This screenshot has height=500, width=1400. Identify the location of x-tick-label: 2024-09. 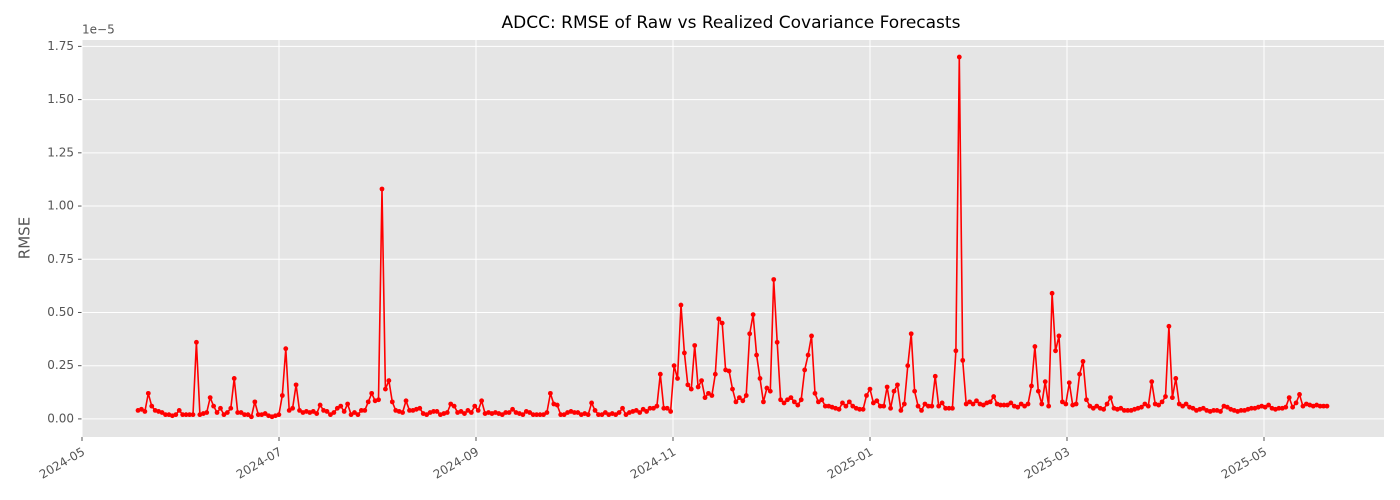
(456, 463).